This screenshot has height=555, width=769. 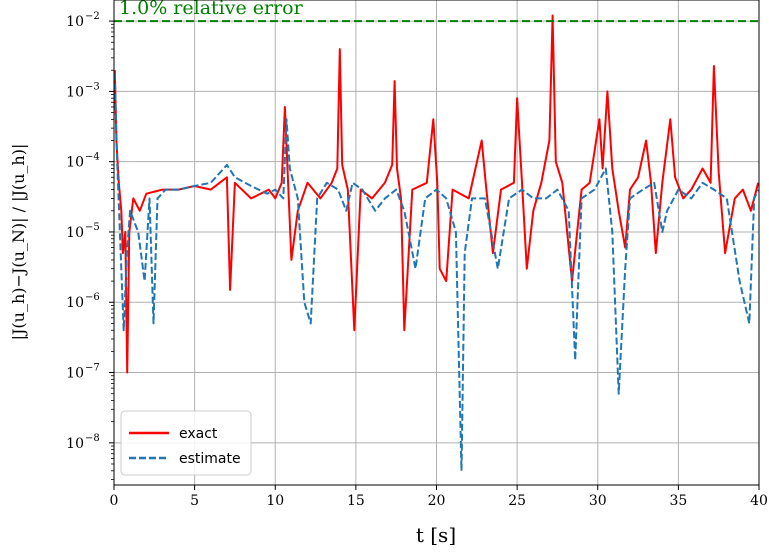 I want to click on x-tick-label: 25, so click(x=517, y=501).